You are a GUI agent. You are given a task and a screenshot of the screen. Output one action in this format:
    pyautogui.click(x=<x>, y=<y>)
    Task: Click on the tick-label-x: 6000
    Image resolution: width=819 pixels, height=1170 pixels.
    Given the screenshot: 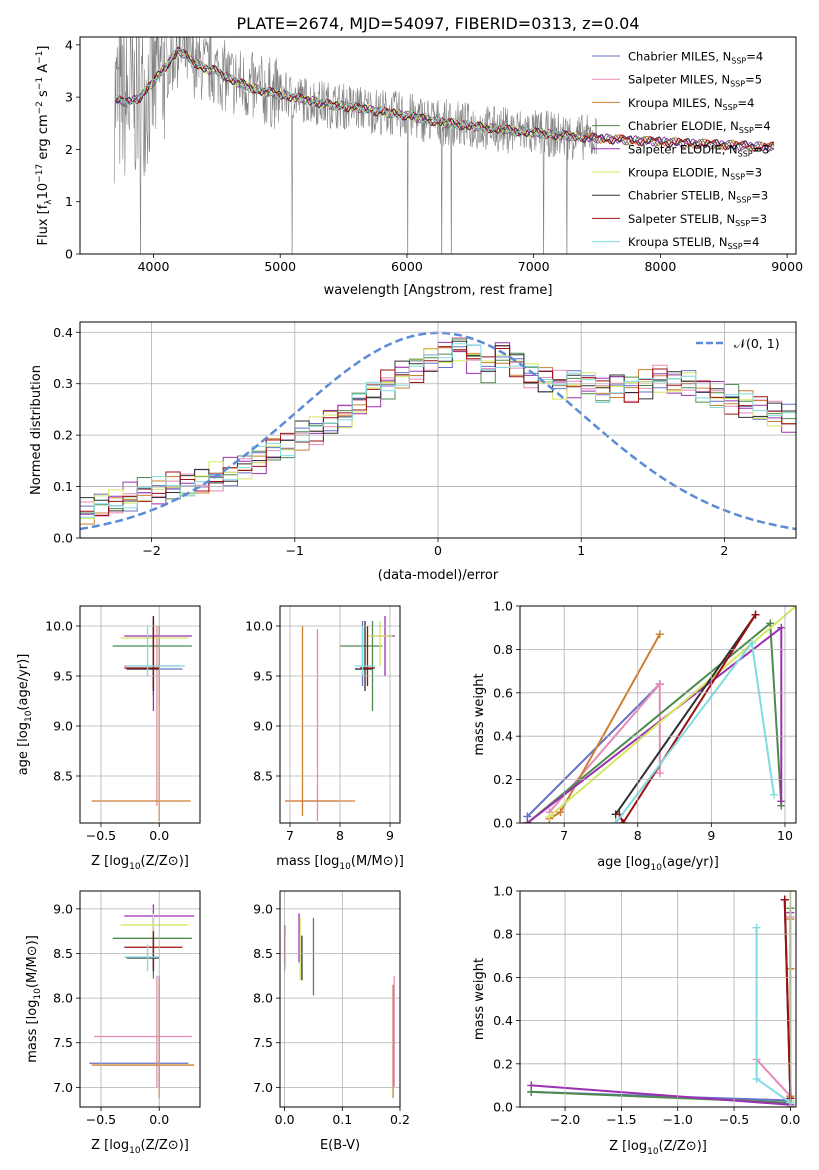 What is the action you would take?
    pyautogui.click(x=407, y=266)
    